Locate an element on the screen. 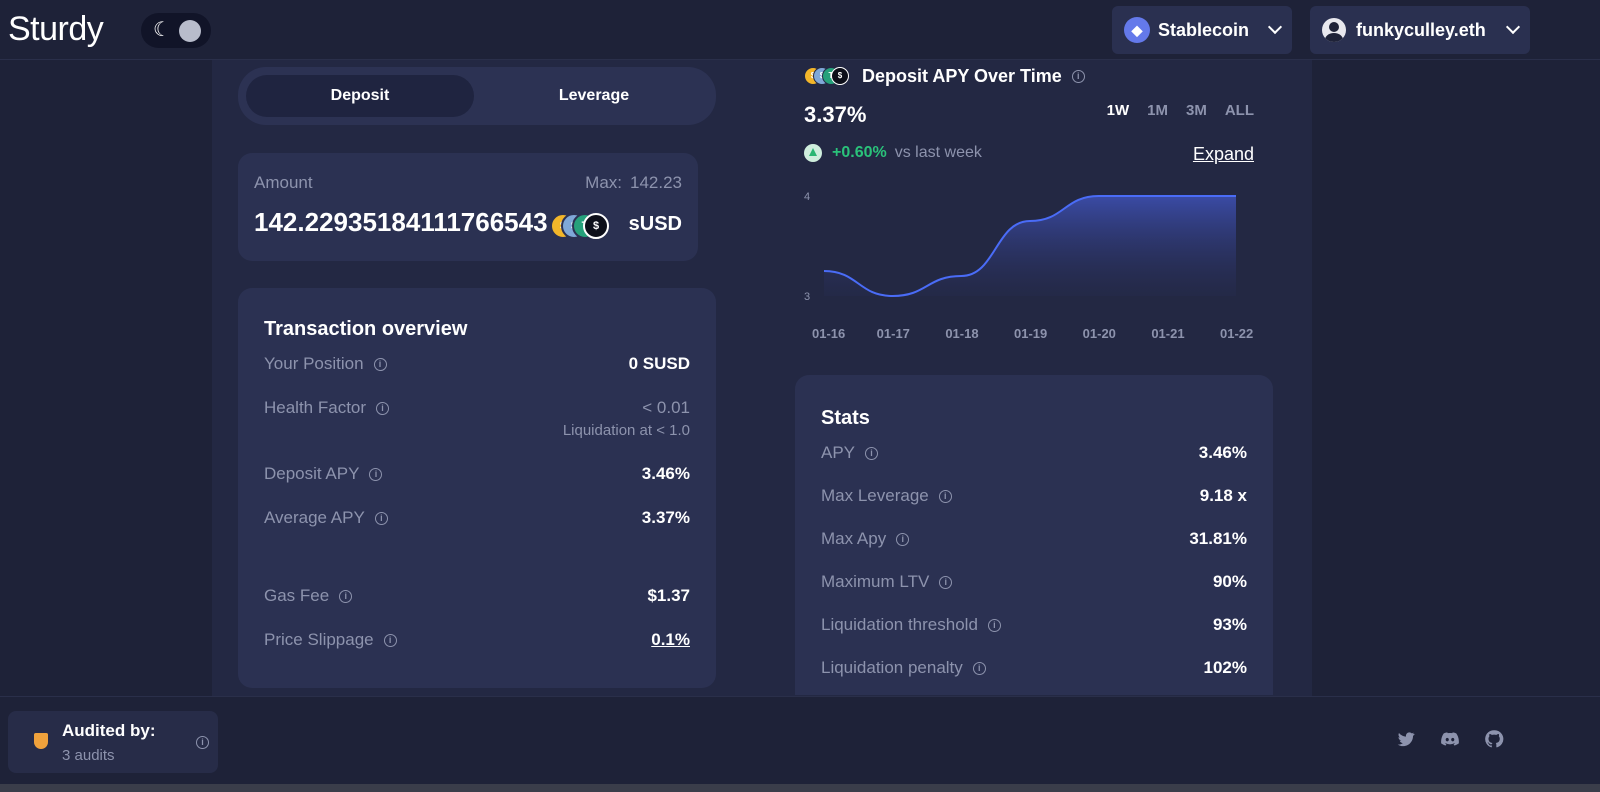 This screenshot has width=1600, height=792. stat-max-apy-row: Max Apy i 31.81% is located at coordinates (1034, 541).